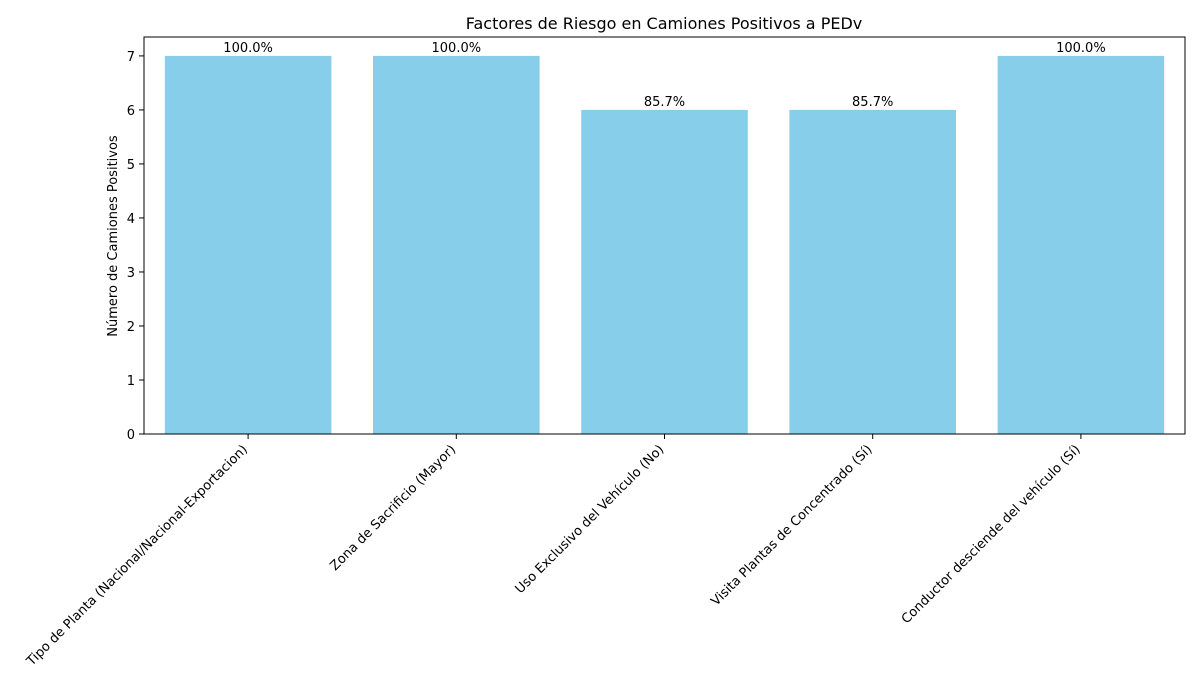  Describe the element at coordinates (131, 273) in the screenshot. I see `y-tick-label: 3` at that location.